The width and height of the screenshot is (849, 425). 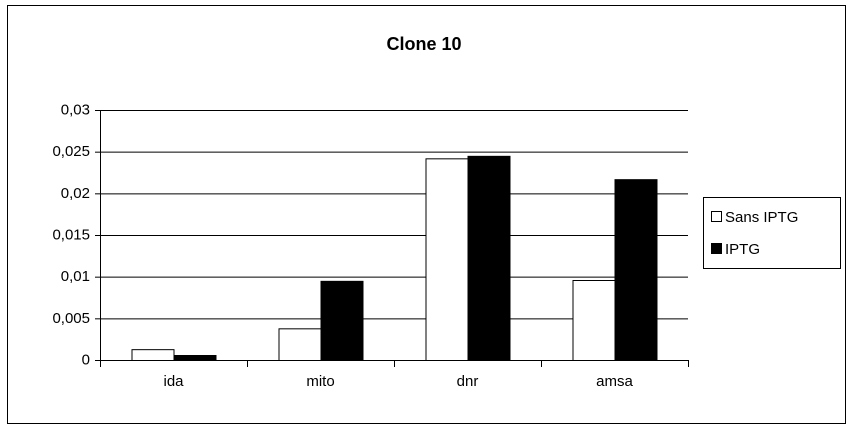 What do you see at coordinates (772, 233) in the screenshot?
I see `legend-box` at bounding box center [772, 233].